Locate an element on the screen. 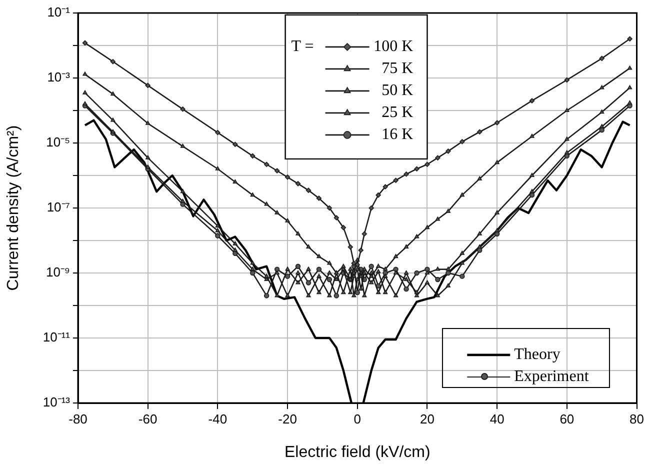 The width and height of the screenshot is (647, 466). x-tick-label: 20 is located at coordinates (427, 418).